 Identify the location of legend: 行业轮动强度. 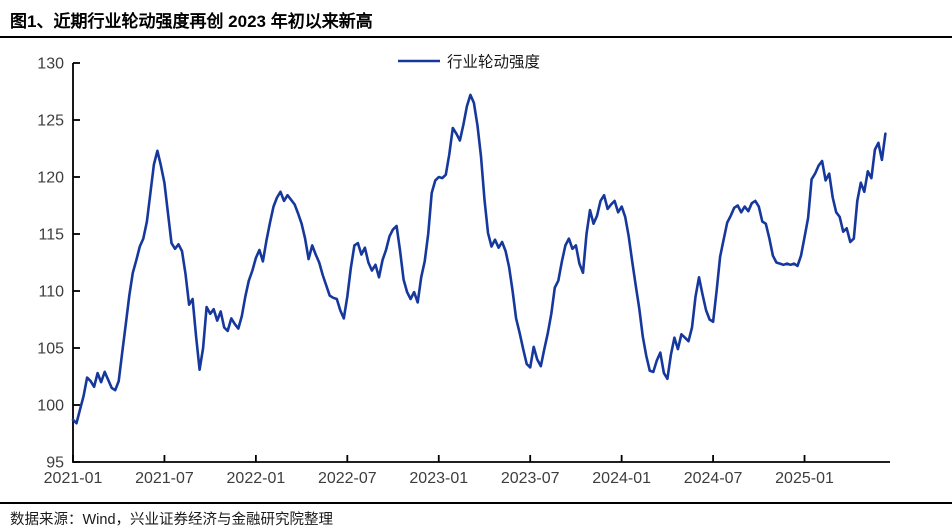
(469, 62).